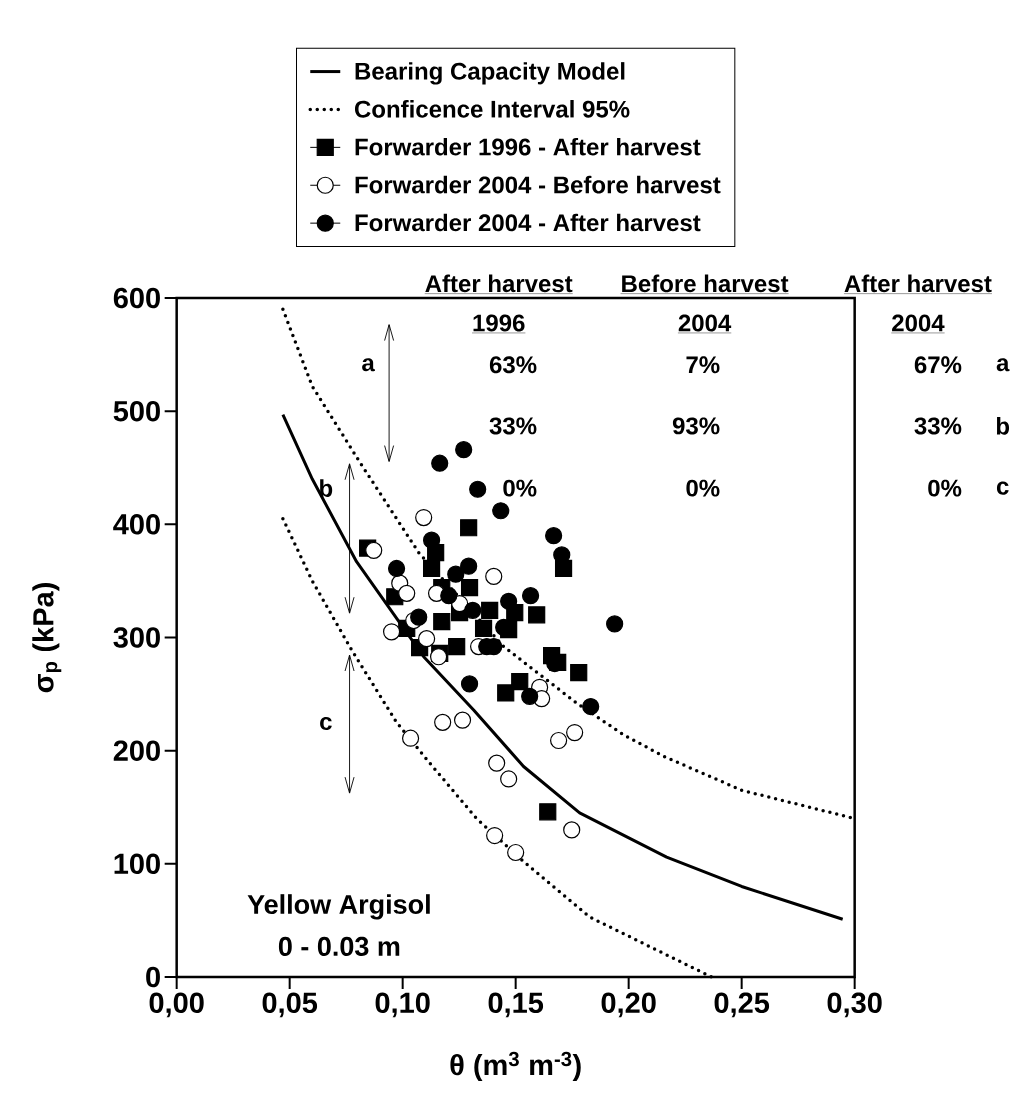  What do you see at coordinates (1003, 426) in the screenshot?
I see `text: b` at bounding box center [1003, 426].